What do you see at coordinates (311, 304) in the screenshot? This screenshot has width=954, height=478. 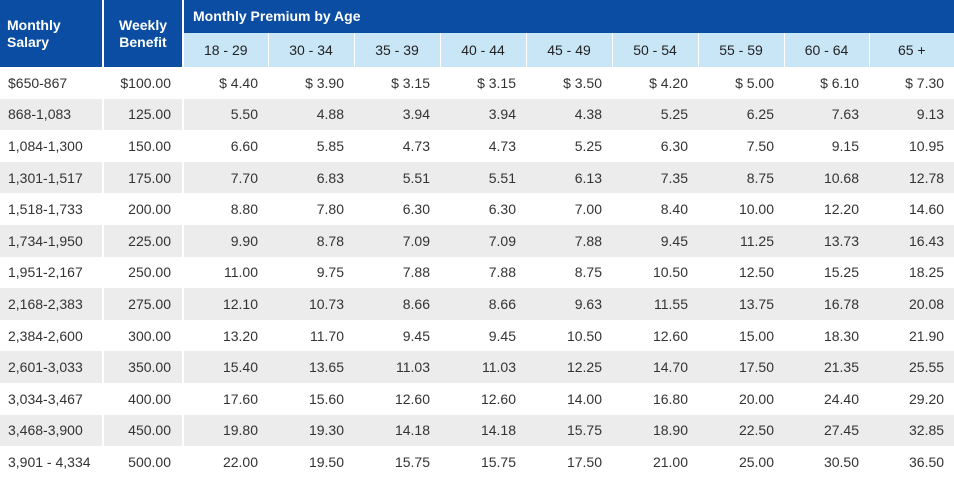 I see `premium-cell: 10.73` at bounding box center [311, 304].